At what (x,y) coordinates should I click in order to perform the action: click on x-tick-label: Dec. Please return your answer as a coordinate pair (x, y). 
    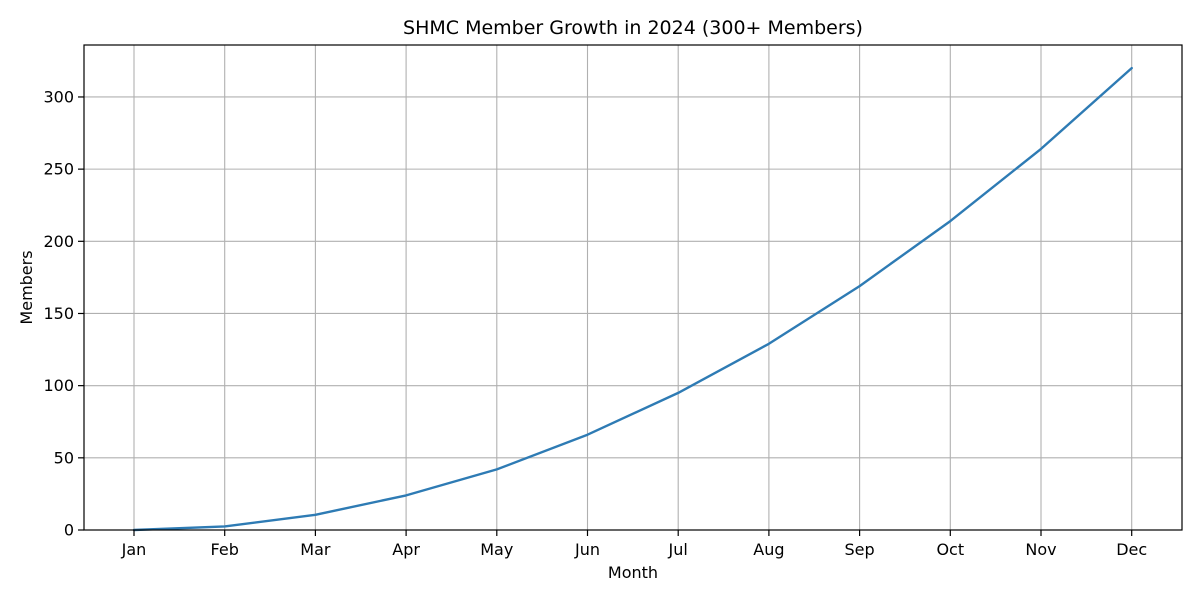
    Looking at the image, I should click on (1131, 549).